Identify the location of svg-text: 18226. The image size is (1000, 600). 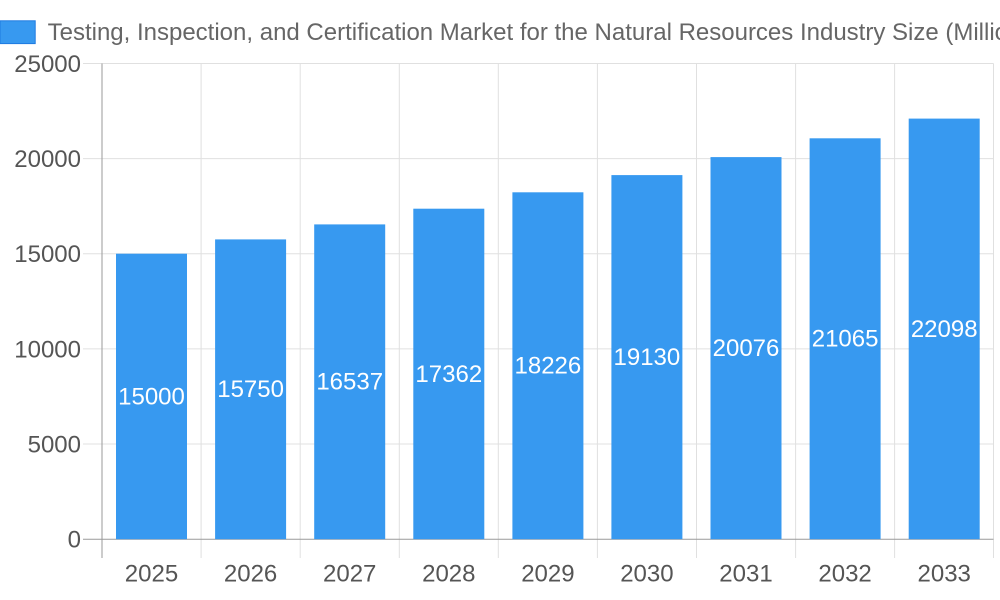
(548, 366).